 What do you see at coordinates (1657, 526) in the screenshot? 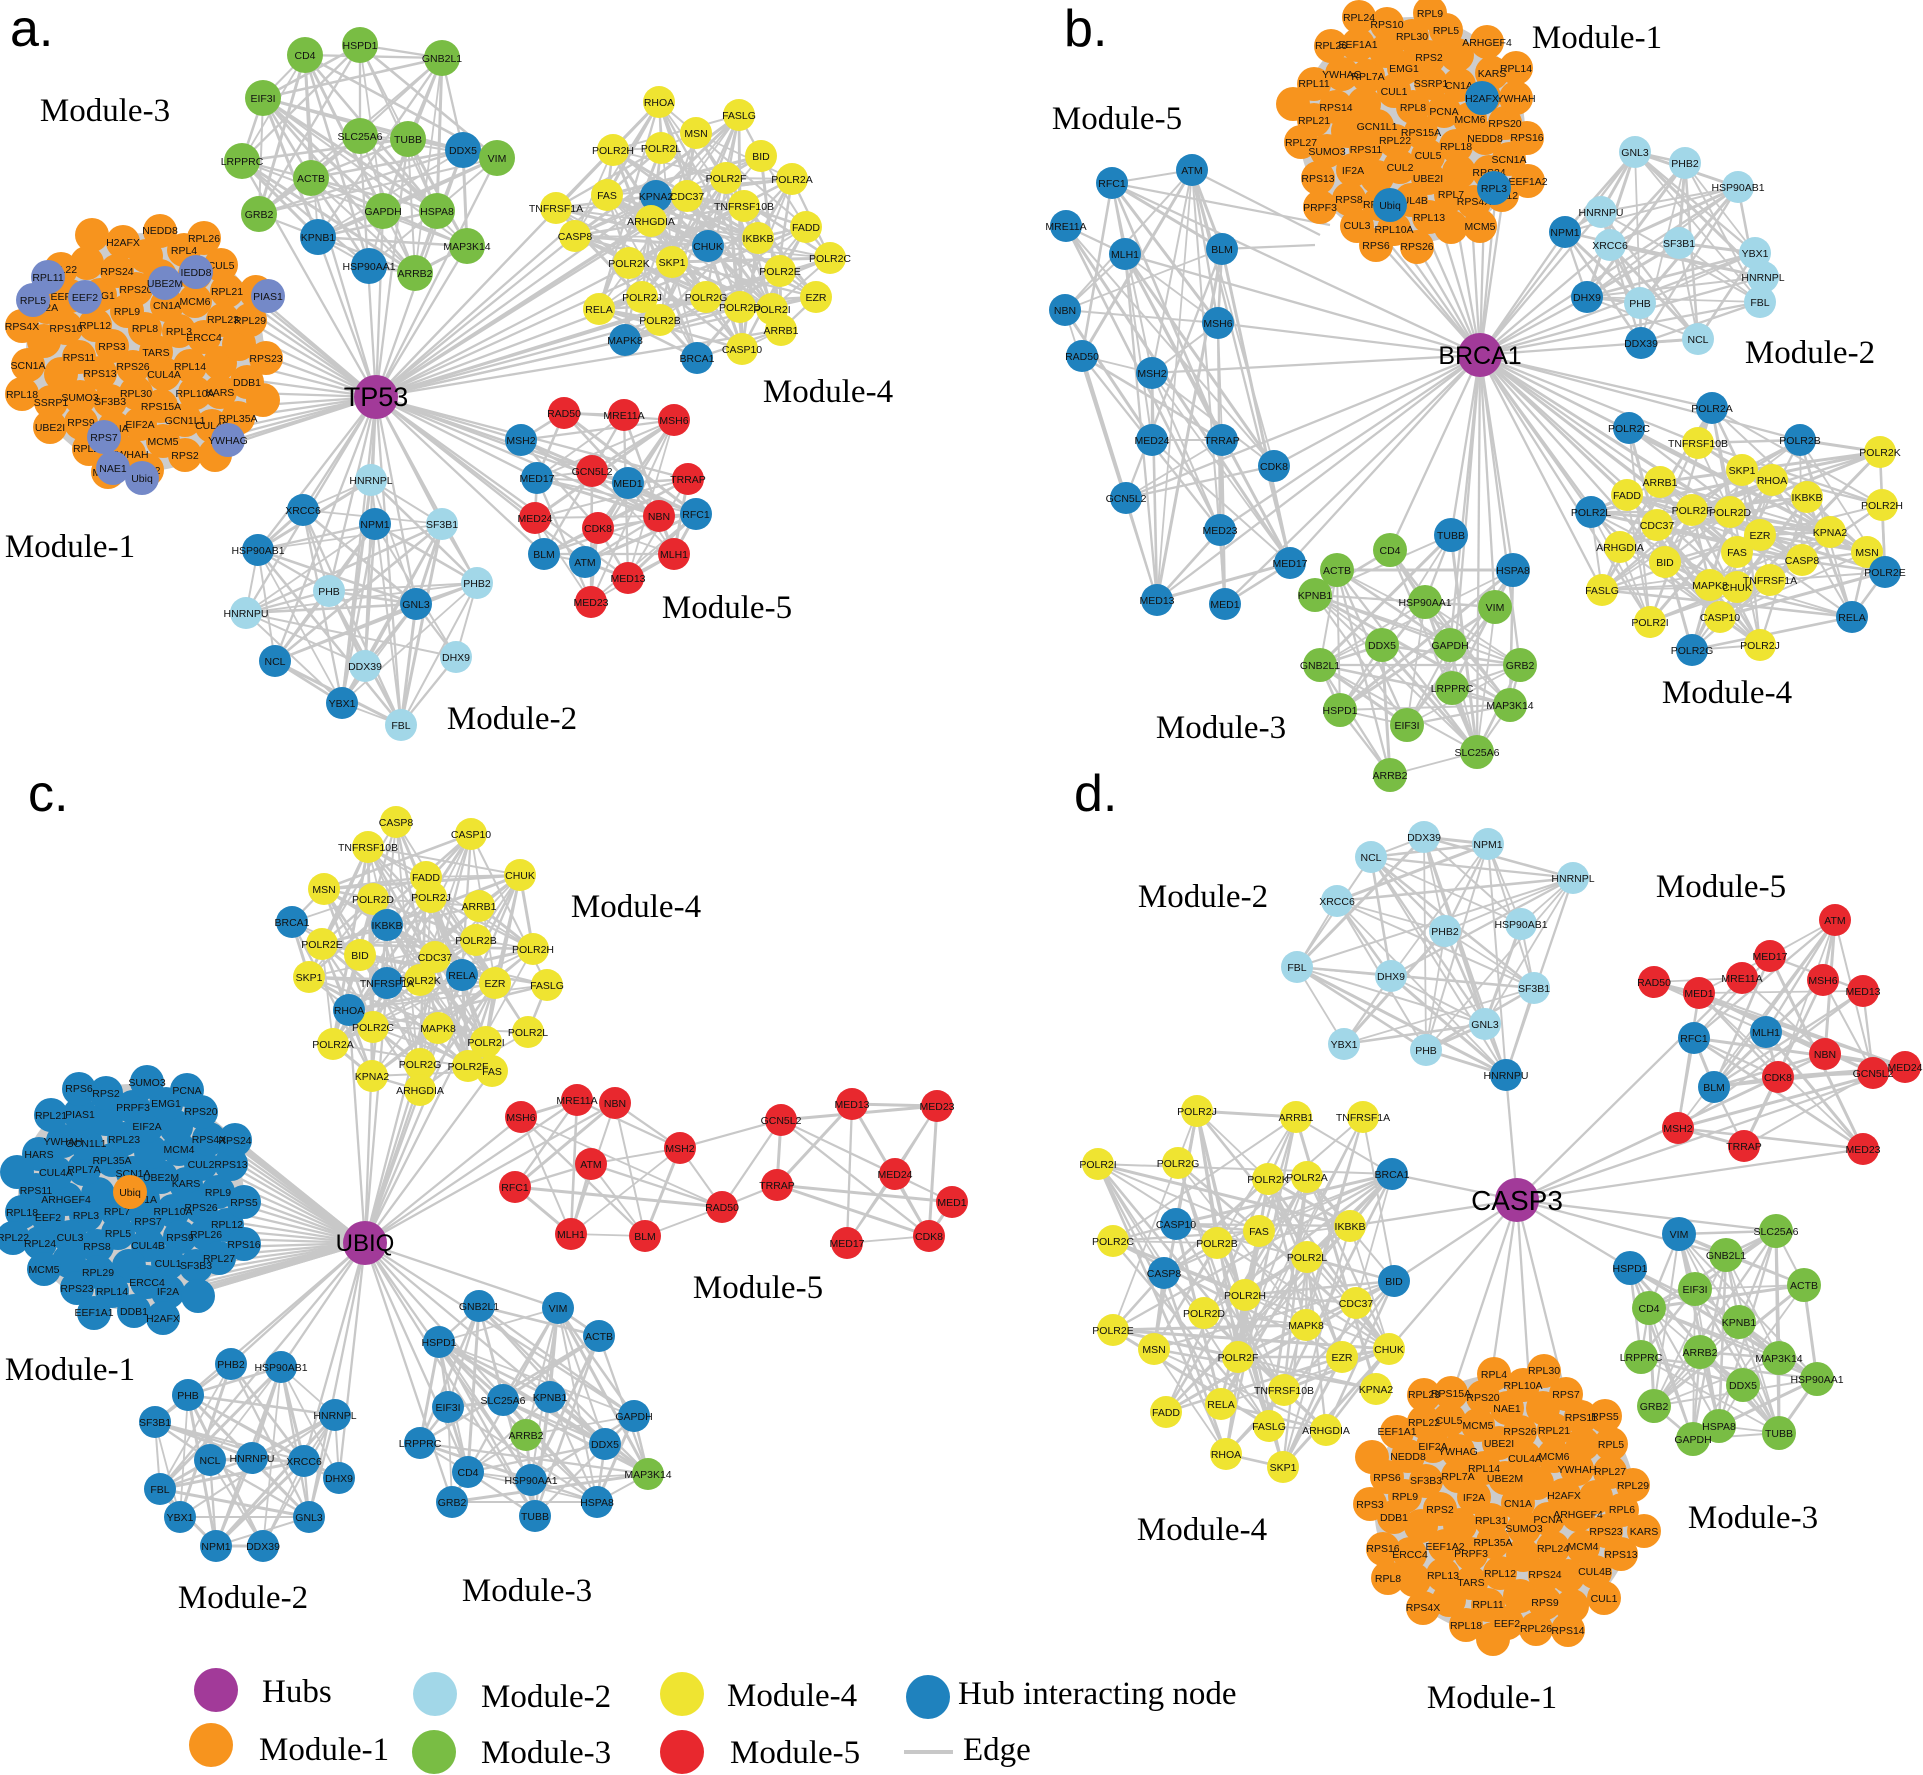
I see `svg-text: CDC37` at bounding box center [1657, 526].